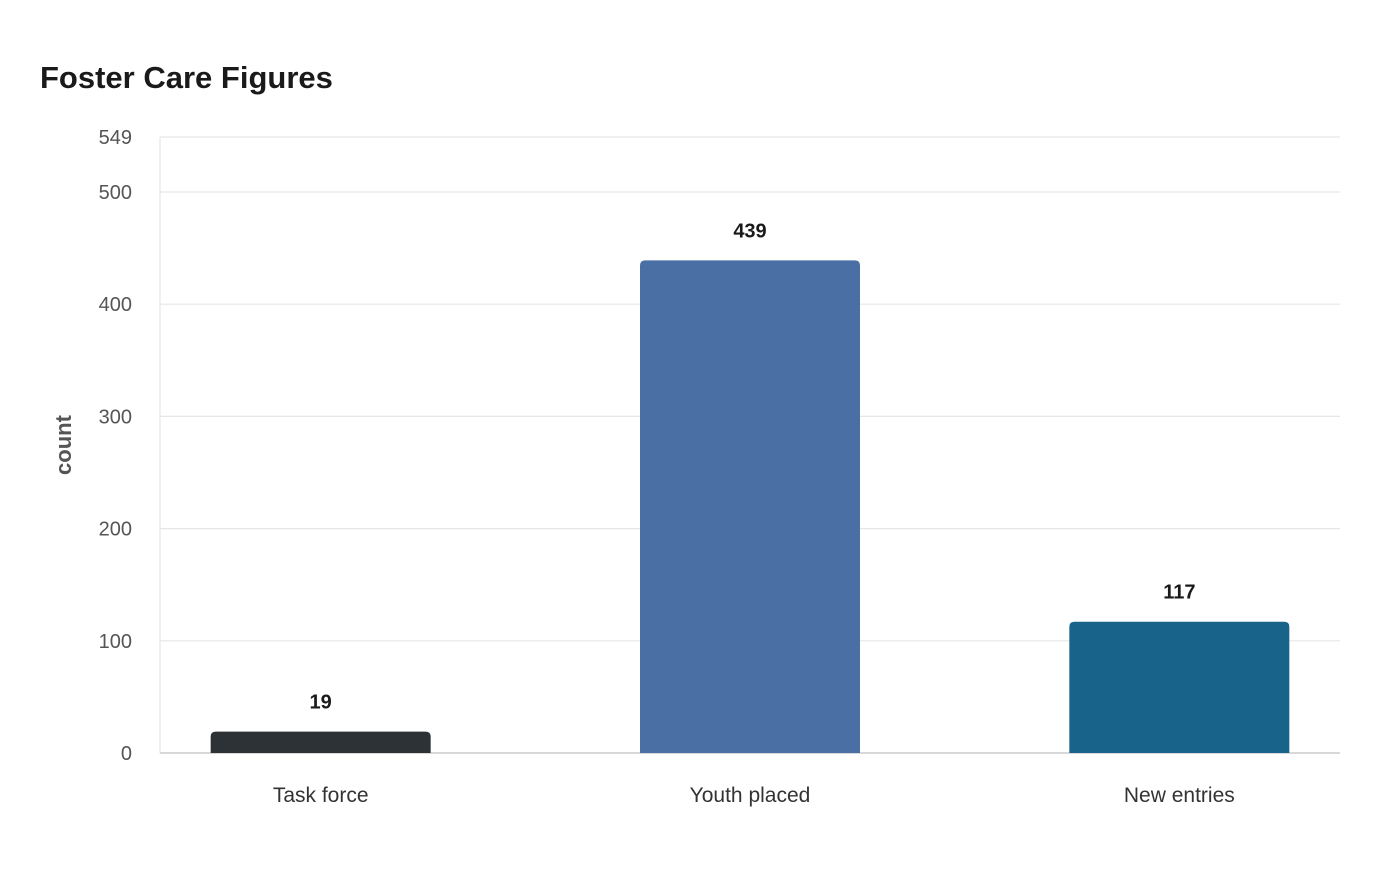  What do you see at coordinates (749, 231) in the screenshot?
I see `data-label: 439` at bounding box center [749, 231].